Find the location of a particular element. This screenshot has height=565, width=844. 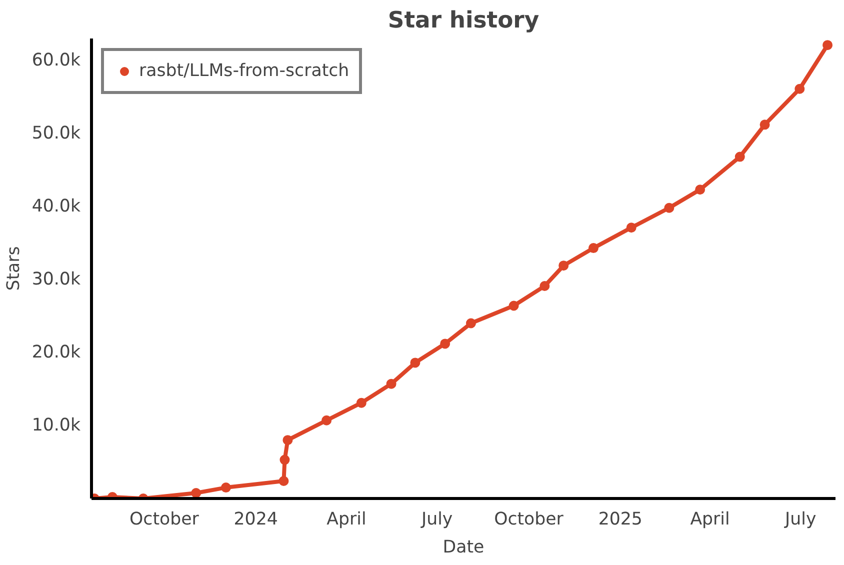

y-tick-label: 40.0k is located at coordinates (56, 206).